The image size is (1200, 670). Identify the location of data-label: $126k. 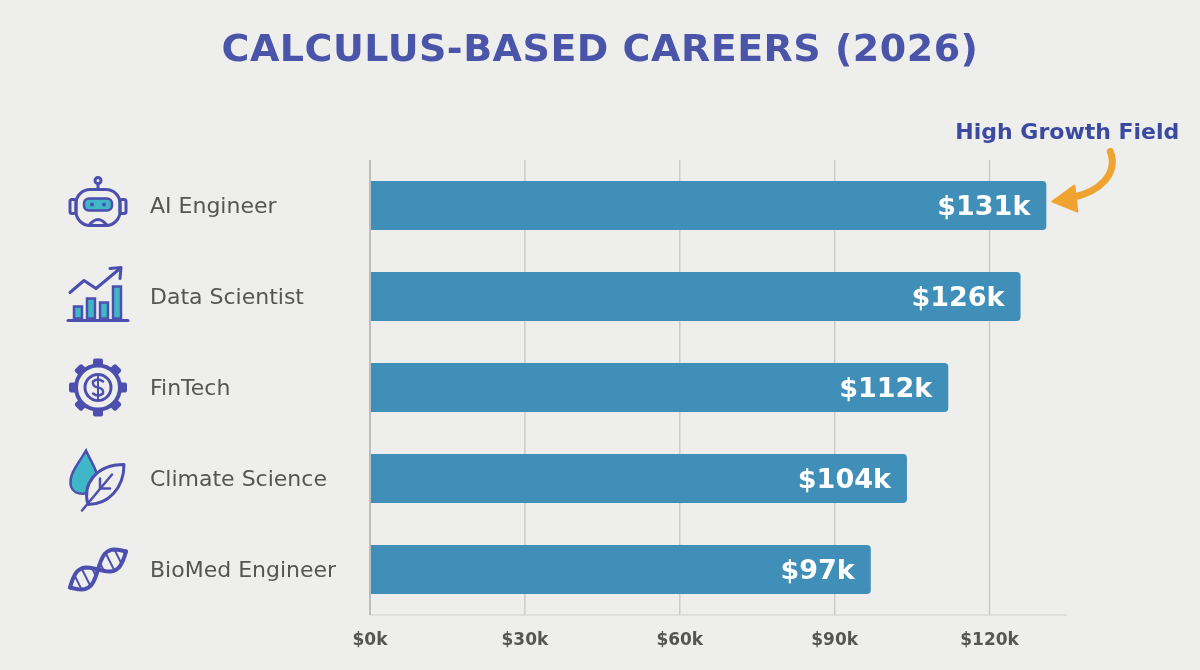
(958, 297).